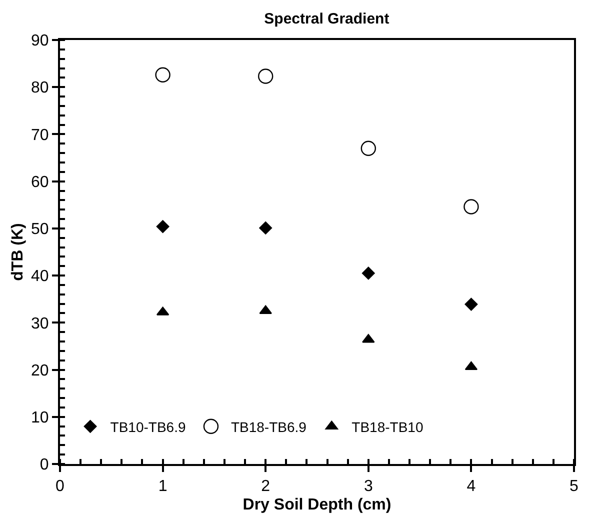 The width and height of the screenshot is (594, 522). What do you see at coordinates (40, 323) in the screenshot?
I see `y-tick-label: 30` at bounding box center [40, 323].